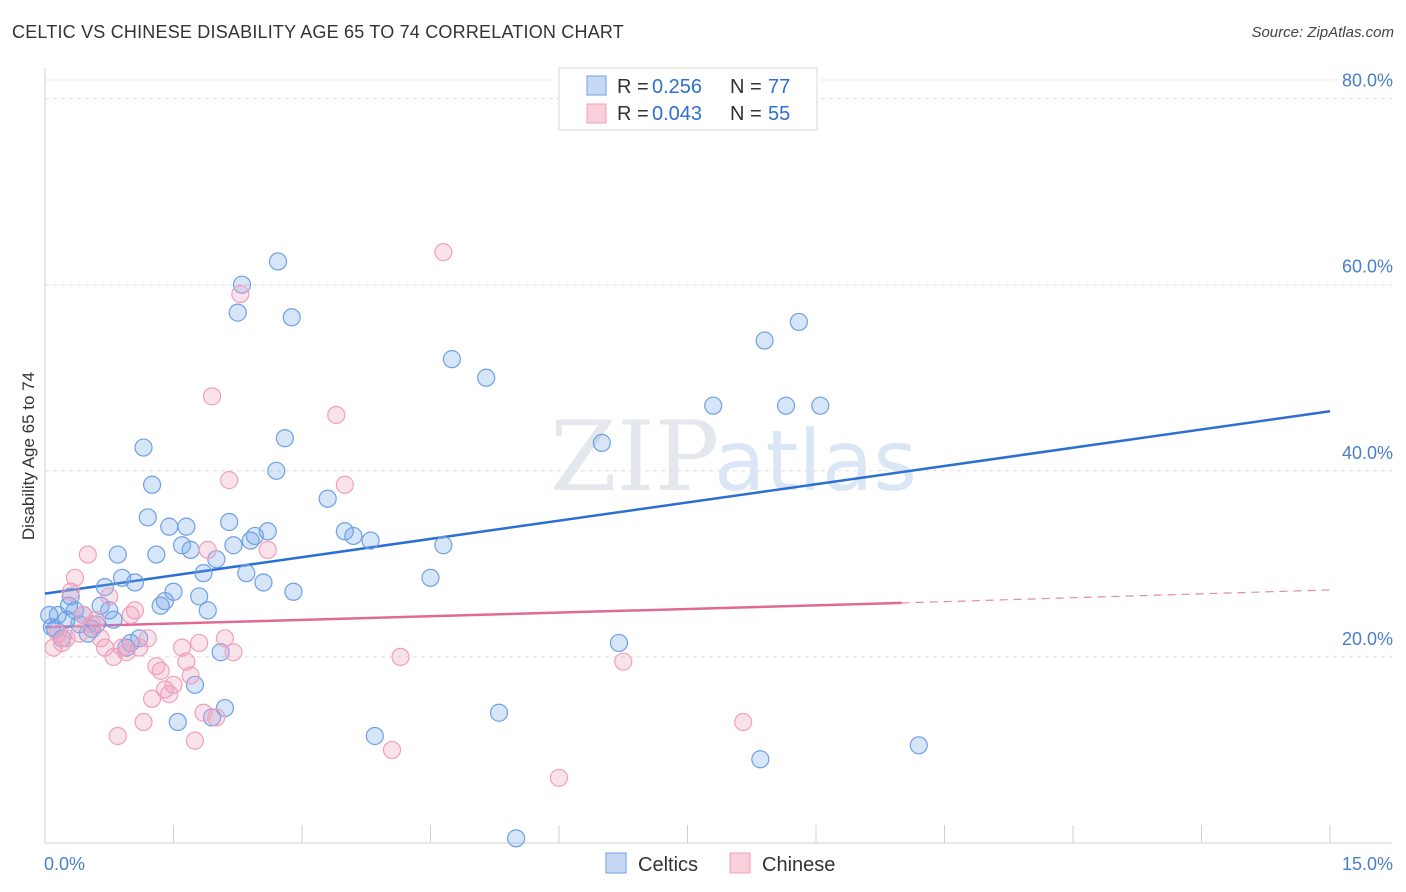 This screenshot has width=1406, height=892. I want to click on bottom-legend: Celtics Chinese, so click(720, 864).